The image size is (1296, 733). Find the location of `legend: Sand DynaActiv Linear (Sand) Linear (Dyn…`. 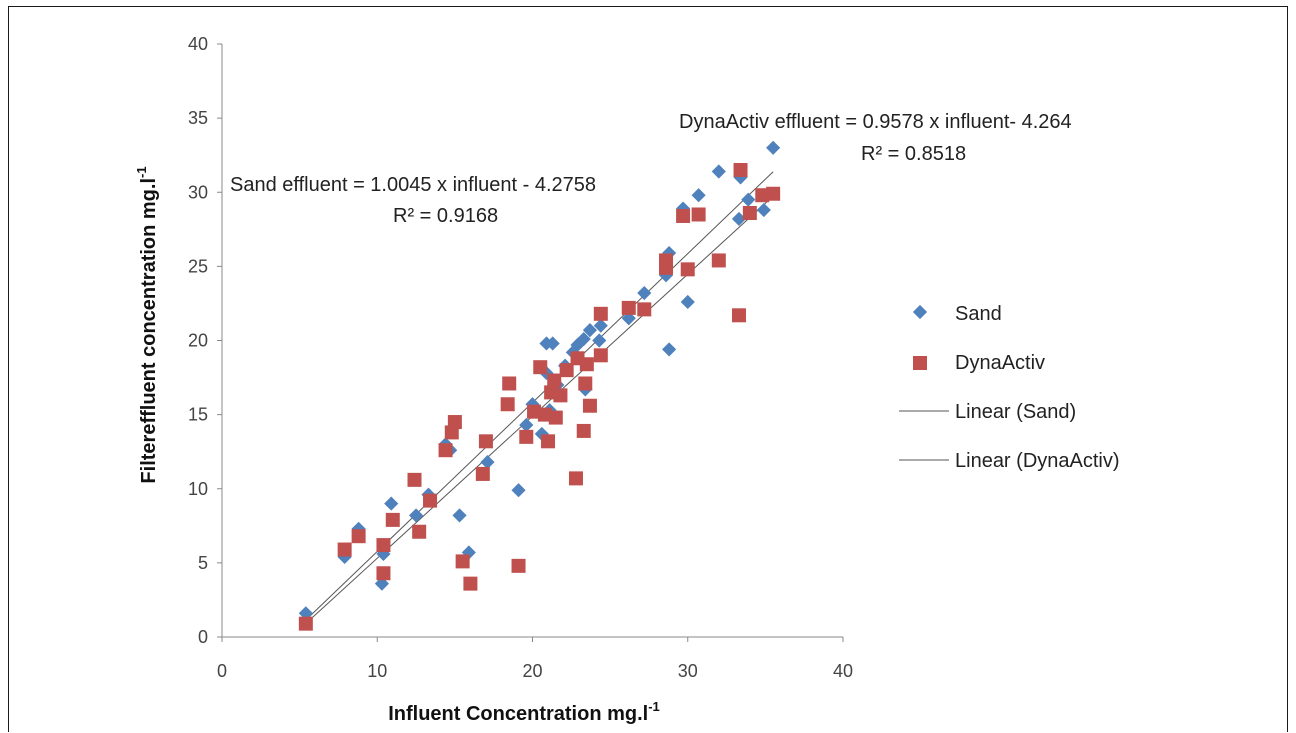

legend: Sand DynaActiv Linear (Sand) Linear (Dyn… is located at coordinates (1009, 387).